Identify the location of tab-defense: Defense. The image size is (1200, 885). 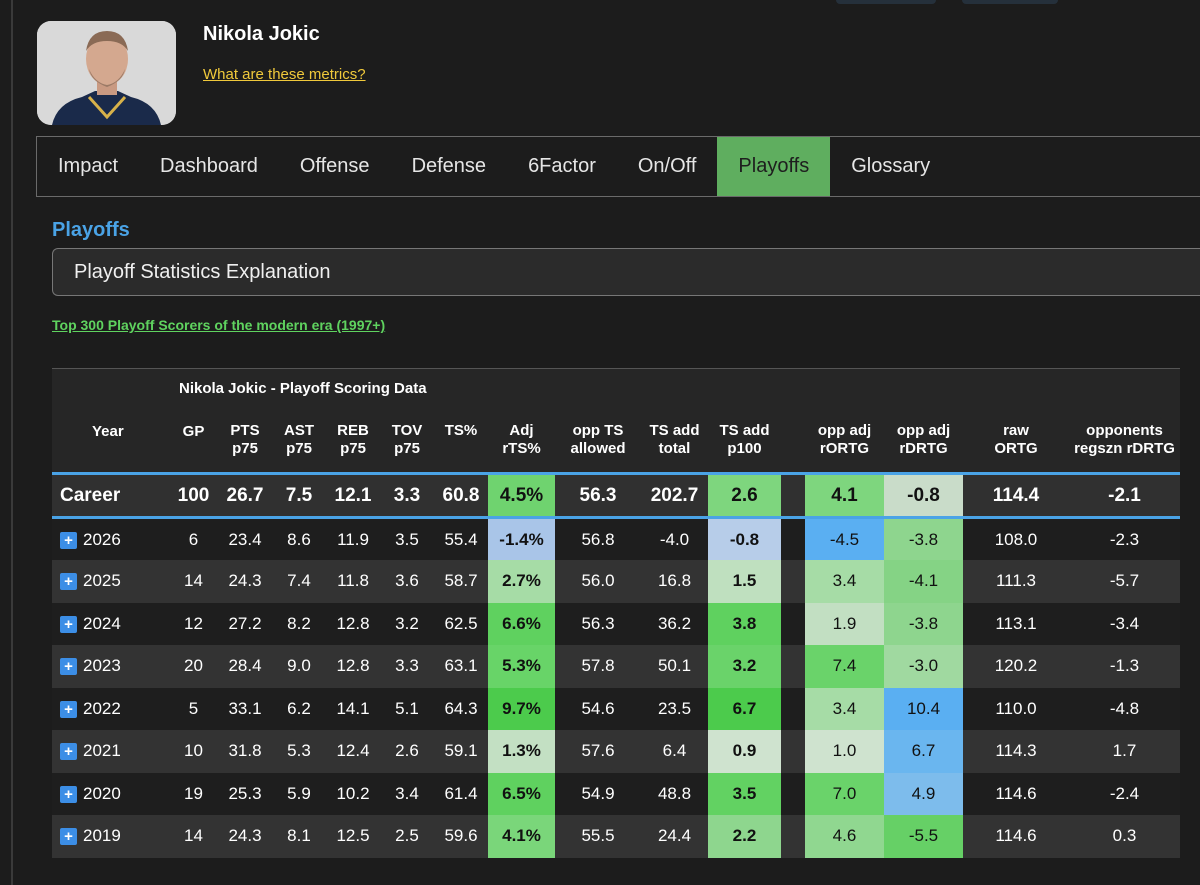
(449, 166).